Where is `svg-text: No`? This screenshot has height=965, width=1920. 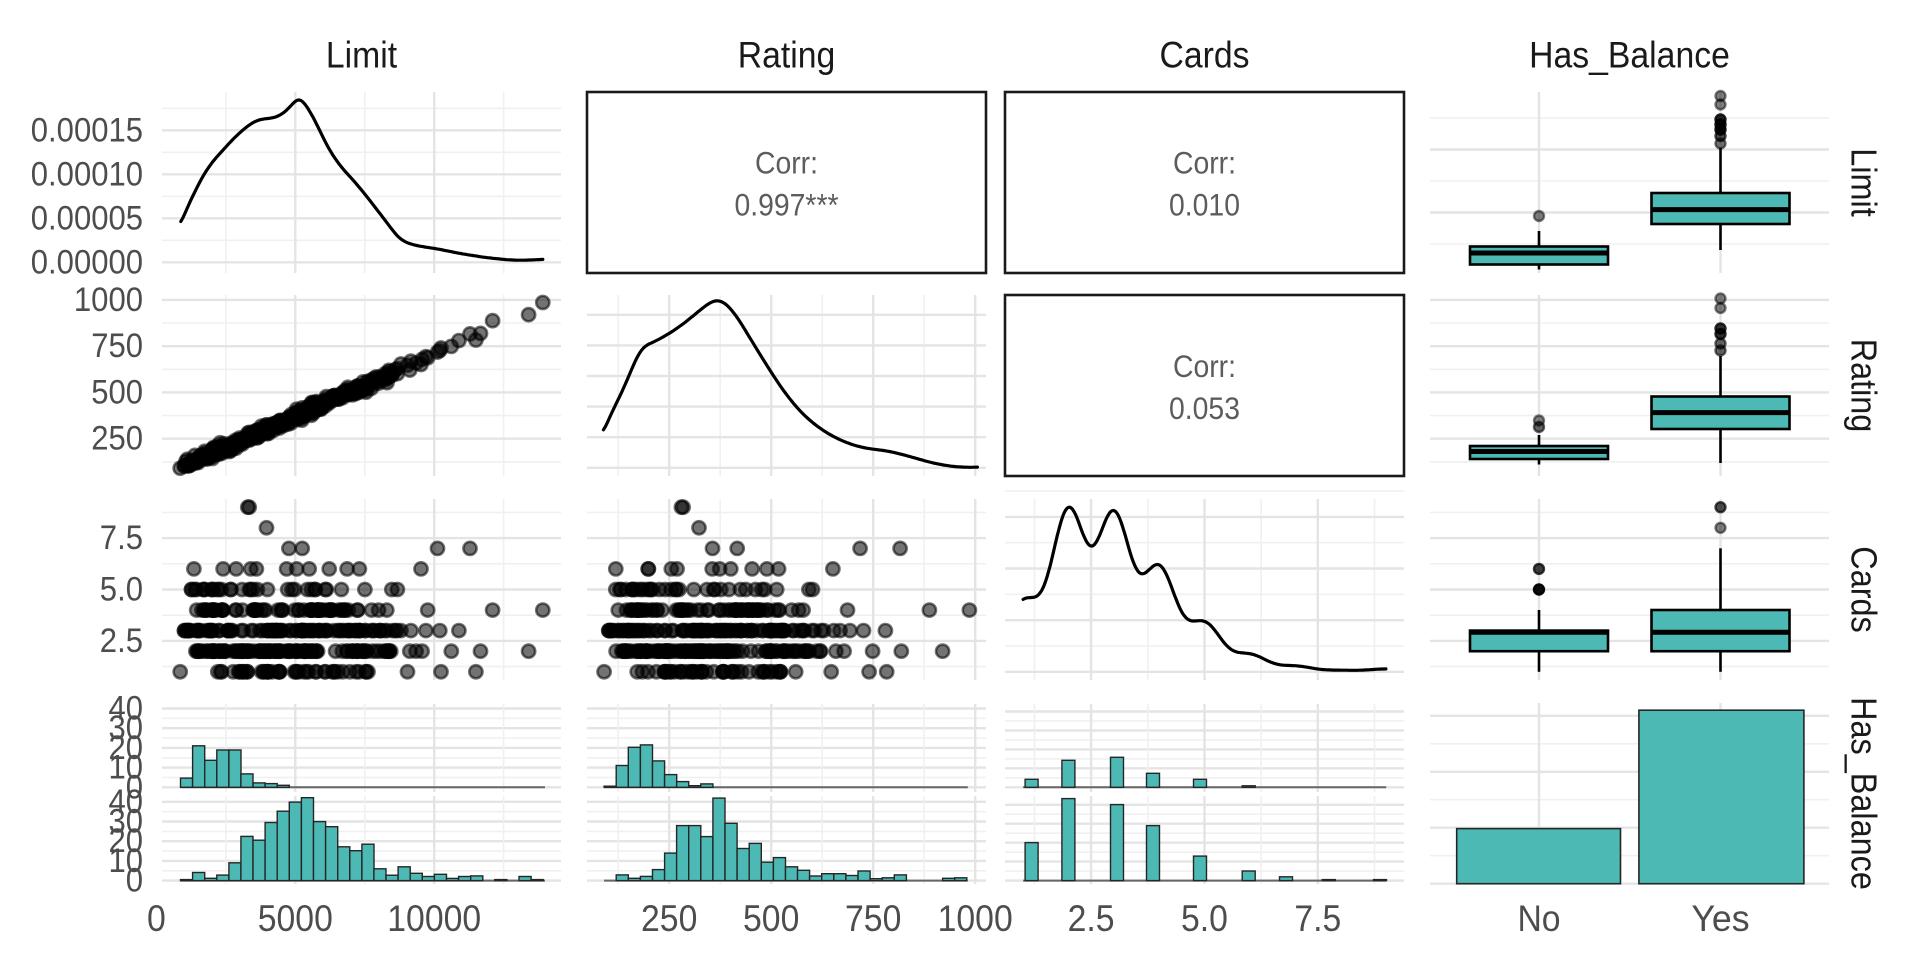 svg-text: No is located at coordinates (1538, 918).